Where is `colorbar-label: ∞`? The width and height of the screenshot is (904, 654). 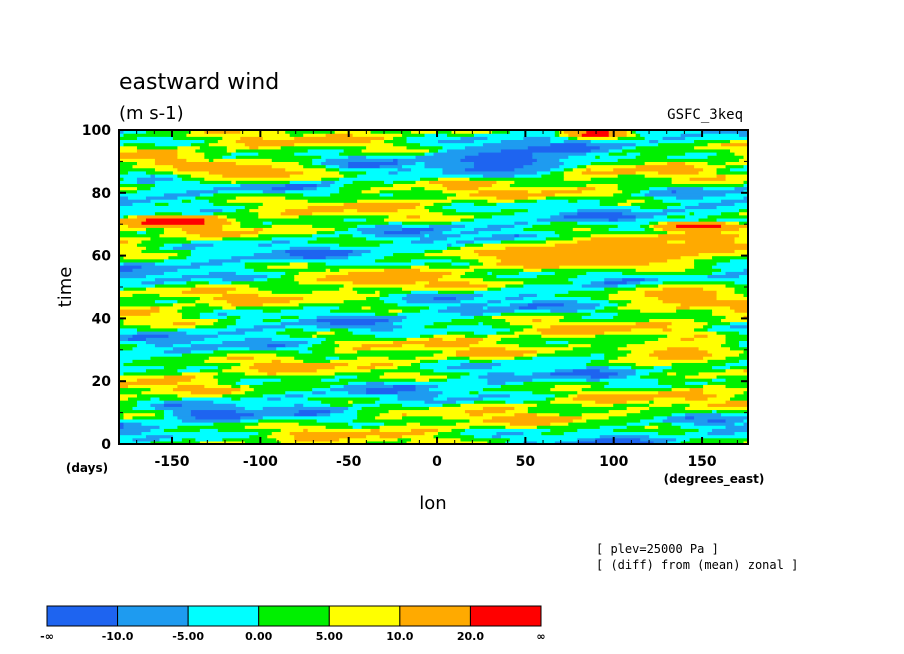 colorbar-label: ∞ is located at coordinates (540, 636).